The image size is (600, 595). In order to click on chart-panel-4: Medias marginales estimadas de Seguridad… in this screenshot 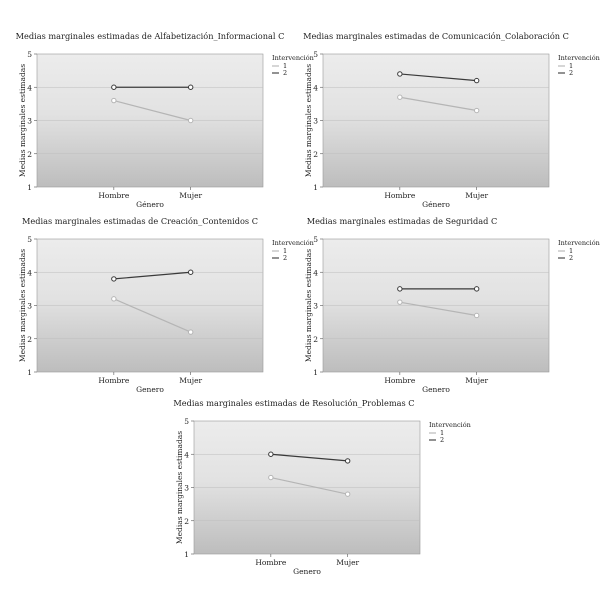, I will do `click(452, 305)`.